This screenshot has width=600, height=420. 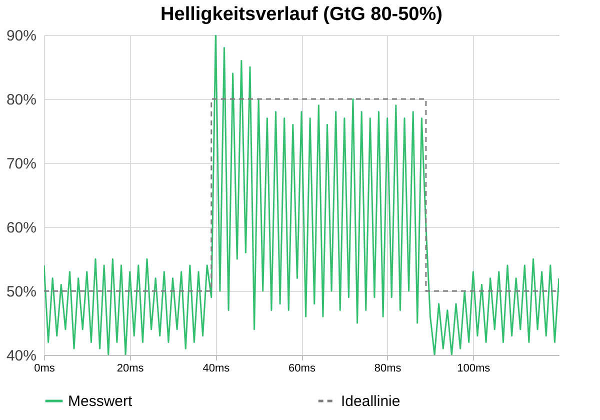 I want to click on chart-title: Helligkeitsverlauf (GtG 80-50%), so click(x=301, y=14).